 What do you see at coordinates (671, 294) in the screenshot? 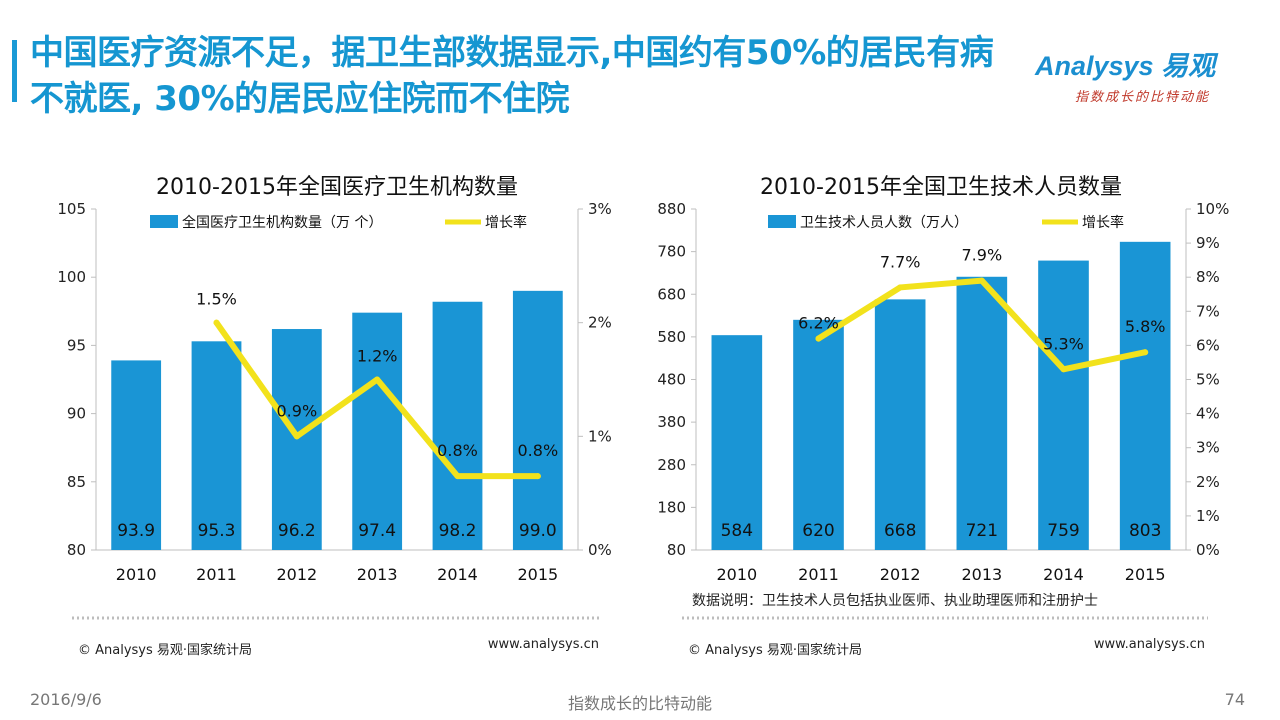
I see `left-tick-label: 680` at bounding box center [671, 294].